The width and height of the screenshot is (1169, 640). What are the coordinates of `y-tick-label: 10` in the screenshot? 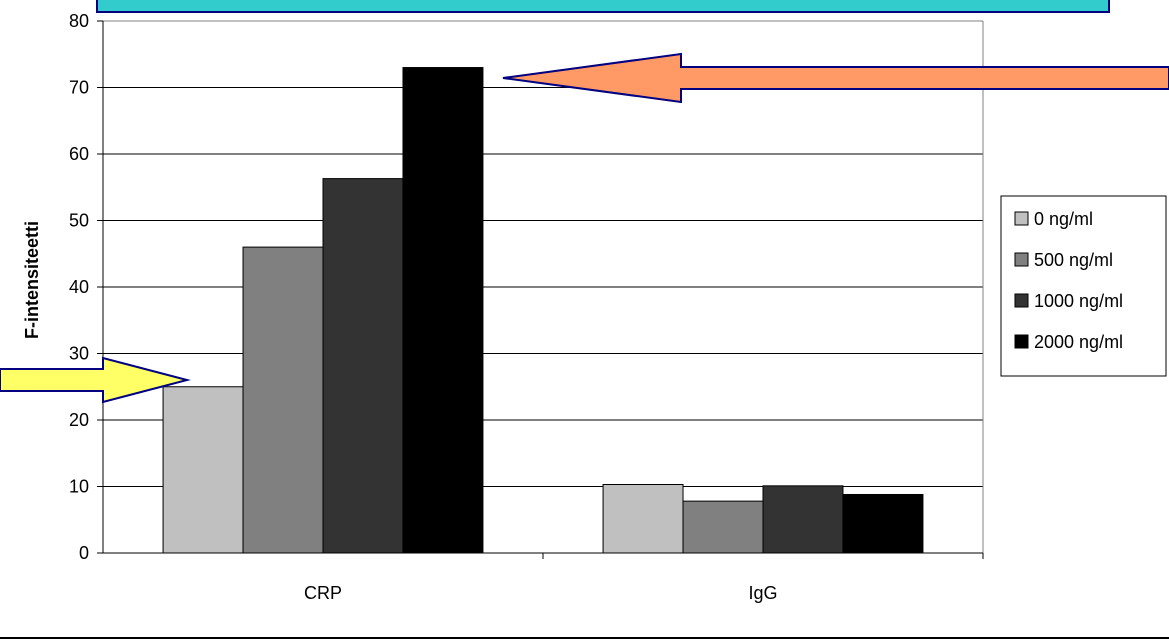 It's located at (79, 487).